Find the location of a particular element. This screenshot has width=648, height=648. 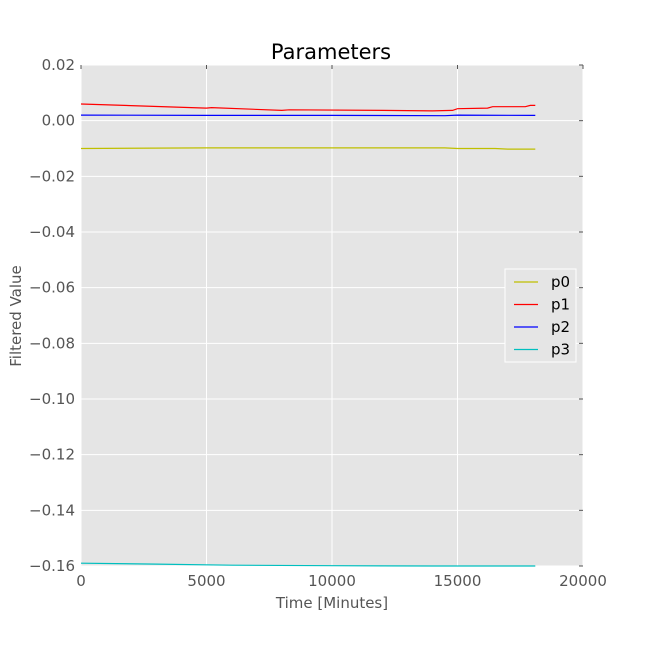

y-tick-label: −0.14 is located at coordinates (52, 510).